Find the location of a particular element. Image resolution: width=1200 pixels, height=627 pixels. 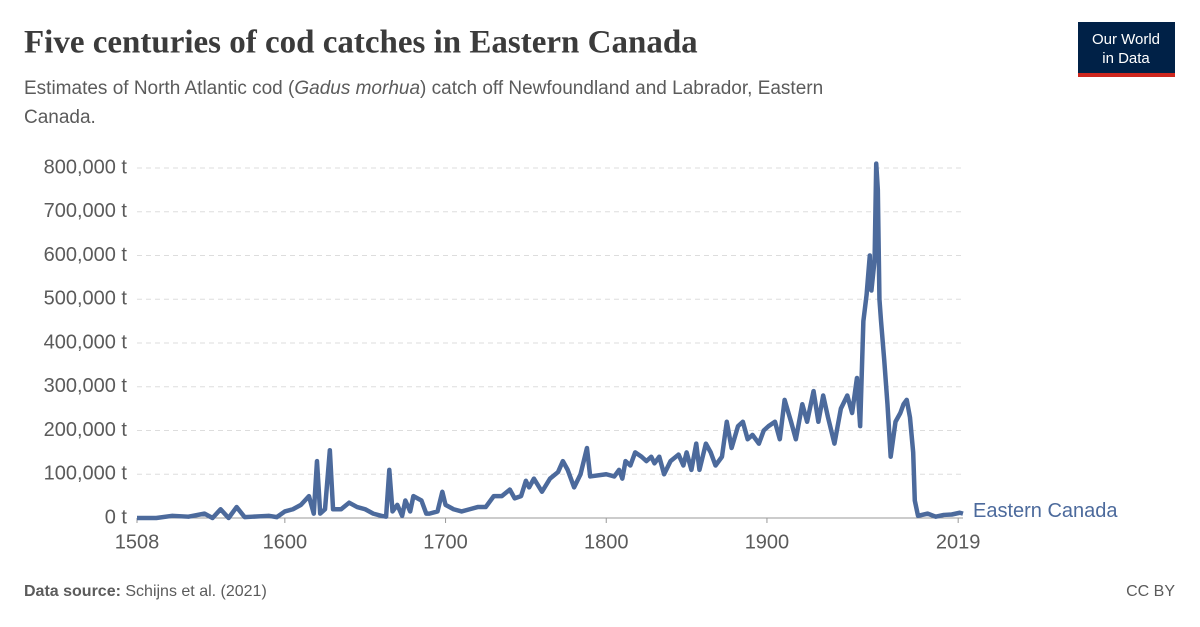

logo-text: in Data is located at coordinates (1126, 58).